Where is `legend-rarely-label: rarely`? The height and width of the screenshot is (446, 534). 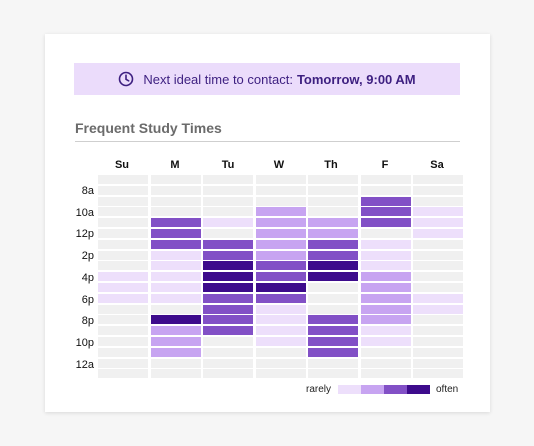
legend-rarely-label: rarely is located at coordinates (319, 389).